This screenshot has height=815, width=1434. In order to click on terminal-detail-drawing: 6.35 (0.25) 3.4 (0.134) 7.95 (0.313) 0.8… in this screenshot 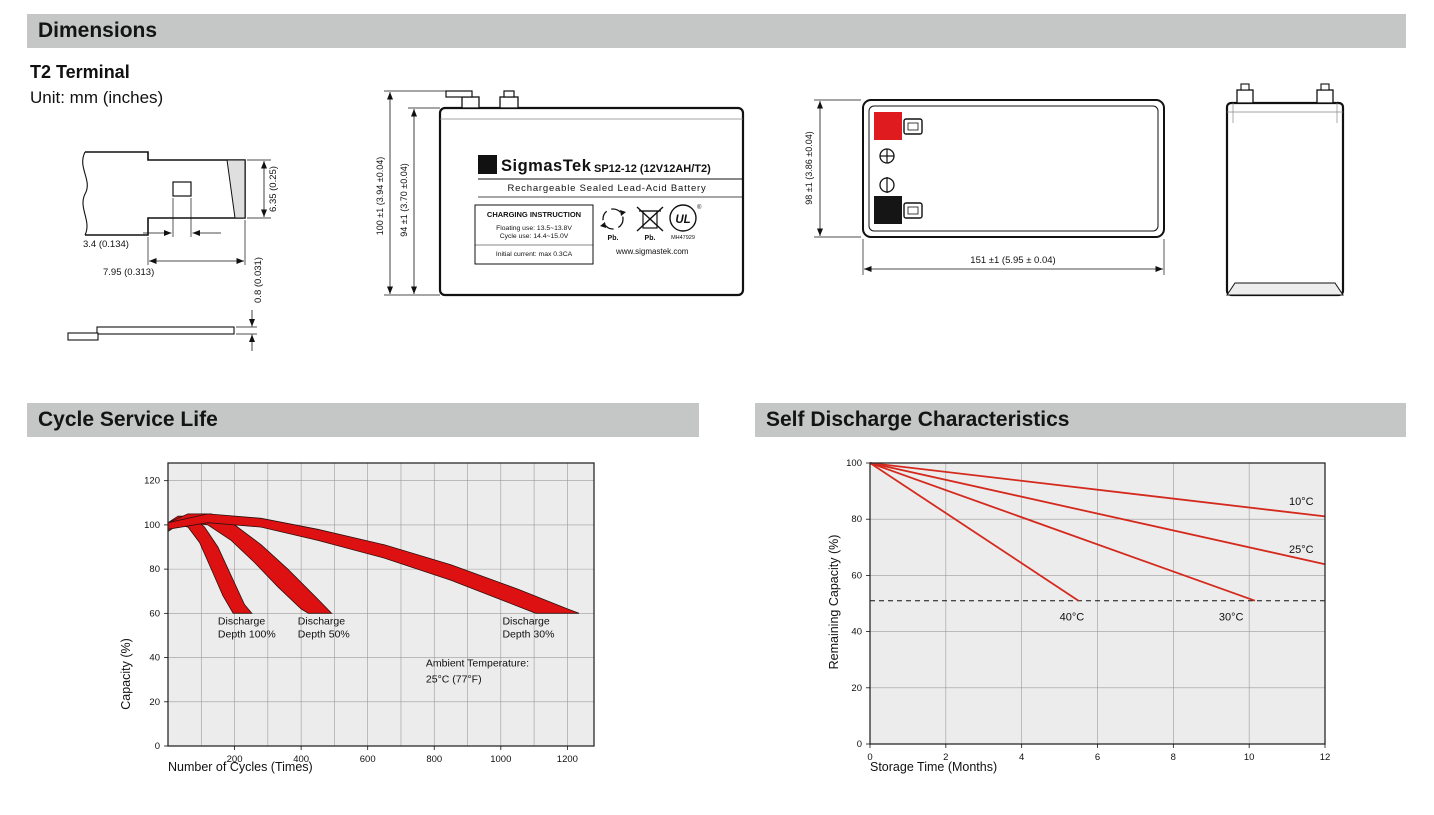, I will do `click(173, 251)`.